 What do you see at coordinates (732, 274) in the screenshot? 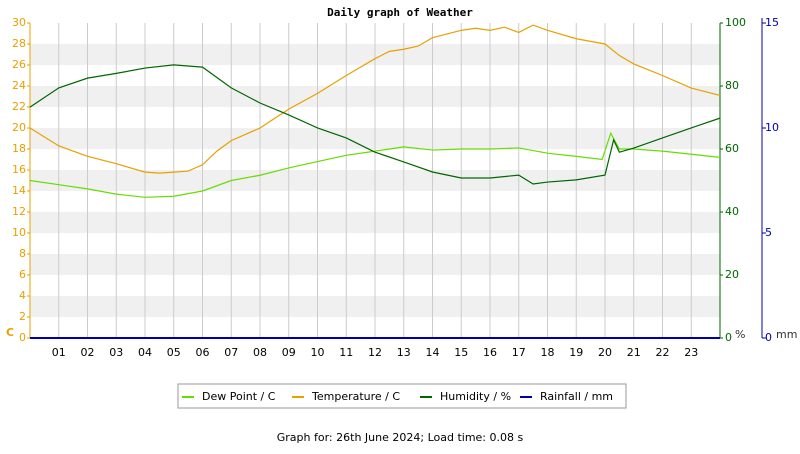
I see `y2-tick-label: 20` at bounding box center [732, 274].